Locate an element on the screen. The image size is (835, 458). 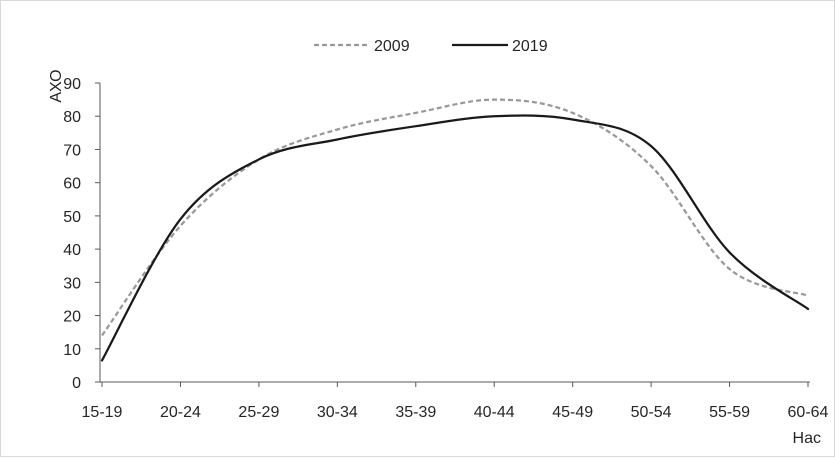
y-tick-label: 0 is located at coordinates (76, 383).